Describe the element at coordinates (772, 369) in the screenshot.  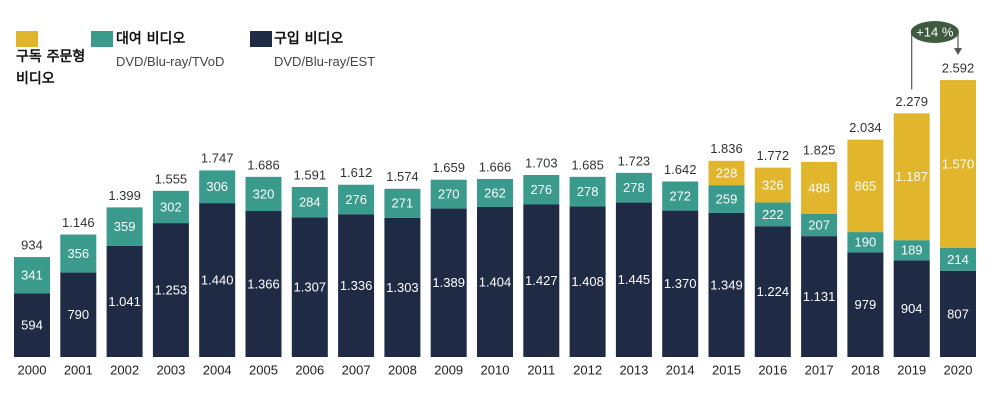
I see `x-tick-label: 2016` at that location.